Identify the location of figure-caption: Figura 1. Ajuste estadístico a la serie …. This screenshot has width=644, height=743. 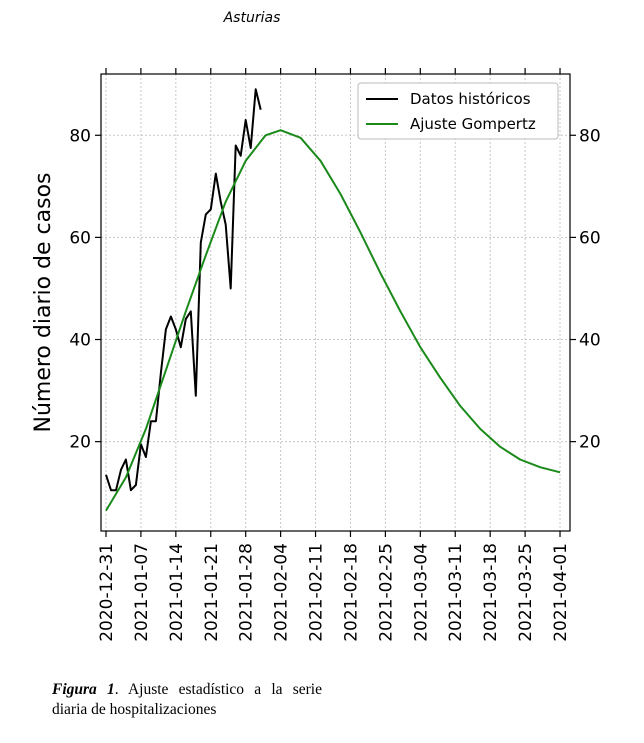
(187, 700).